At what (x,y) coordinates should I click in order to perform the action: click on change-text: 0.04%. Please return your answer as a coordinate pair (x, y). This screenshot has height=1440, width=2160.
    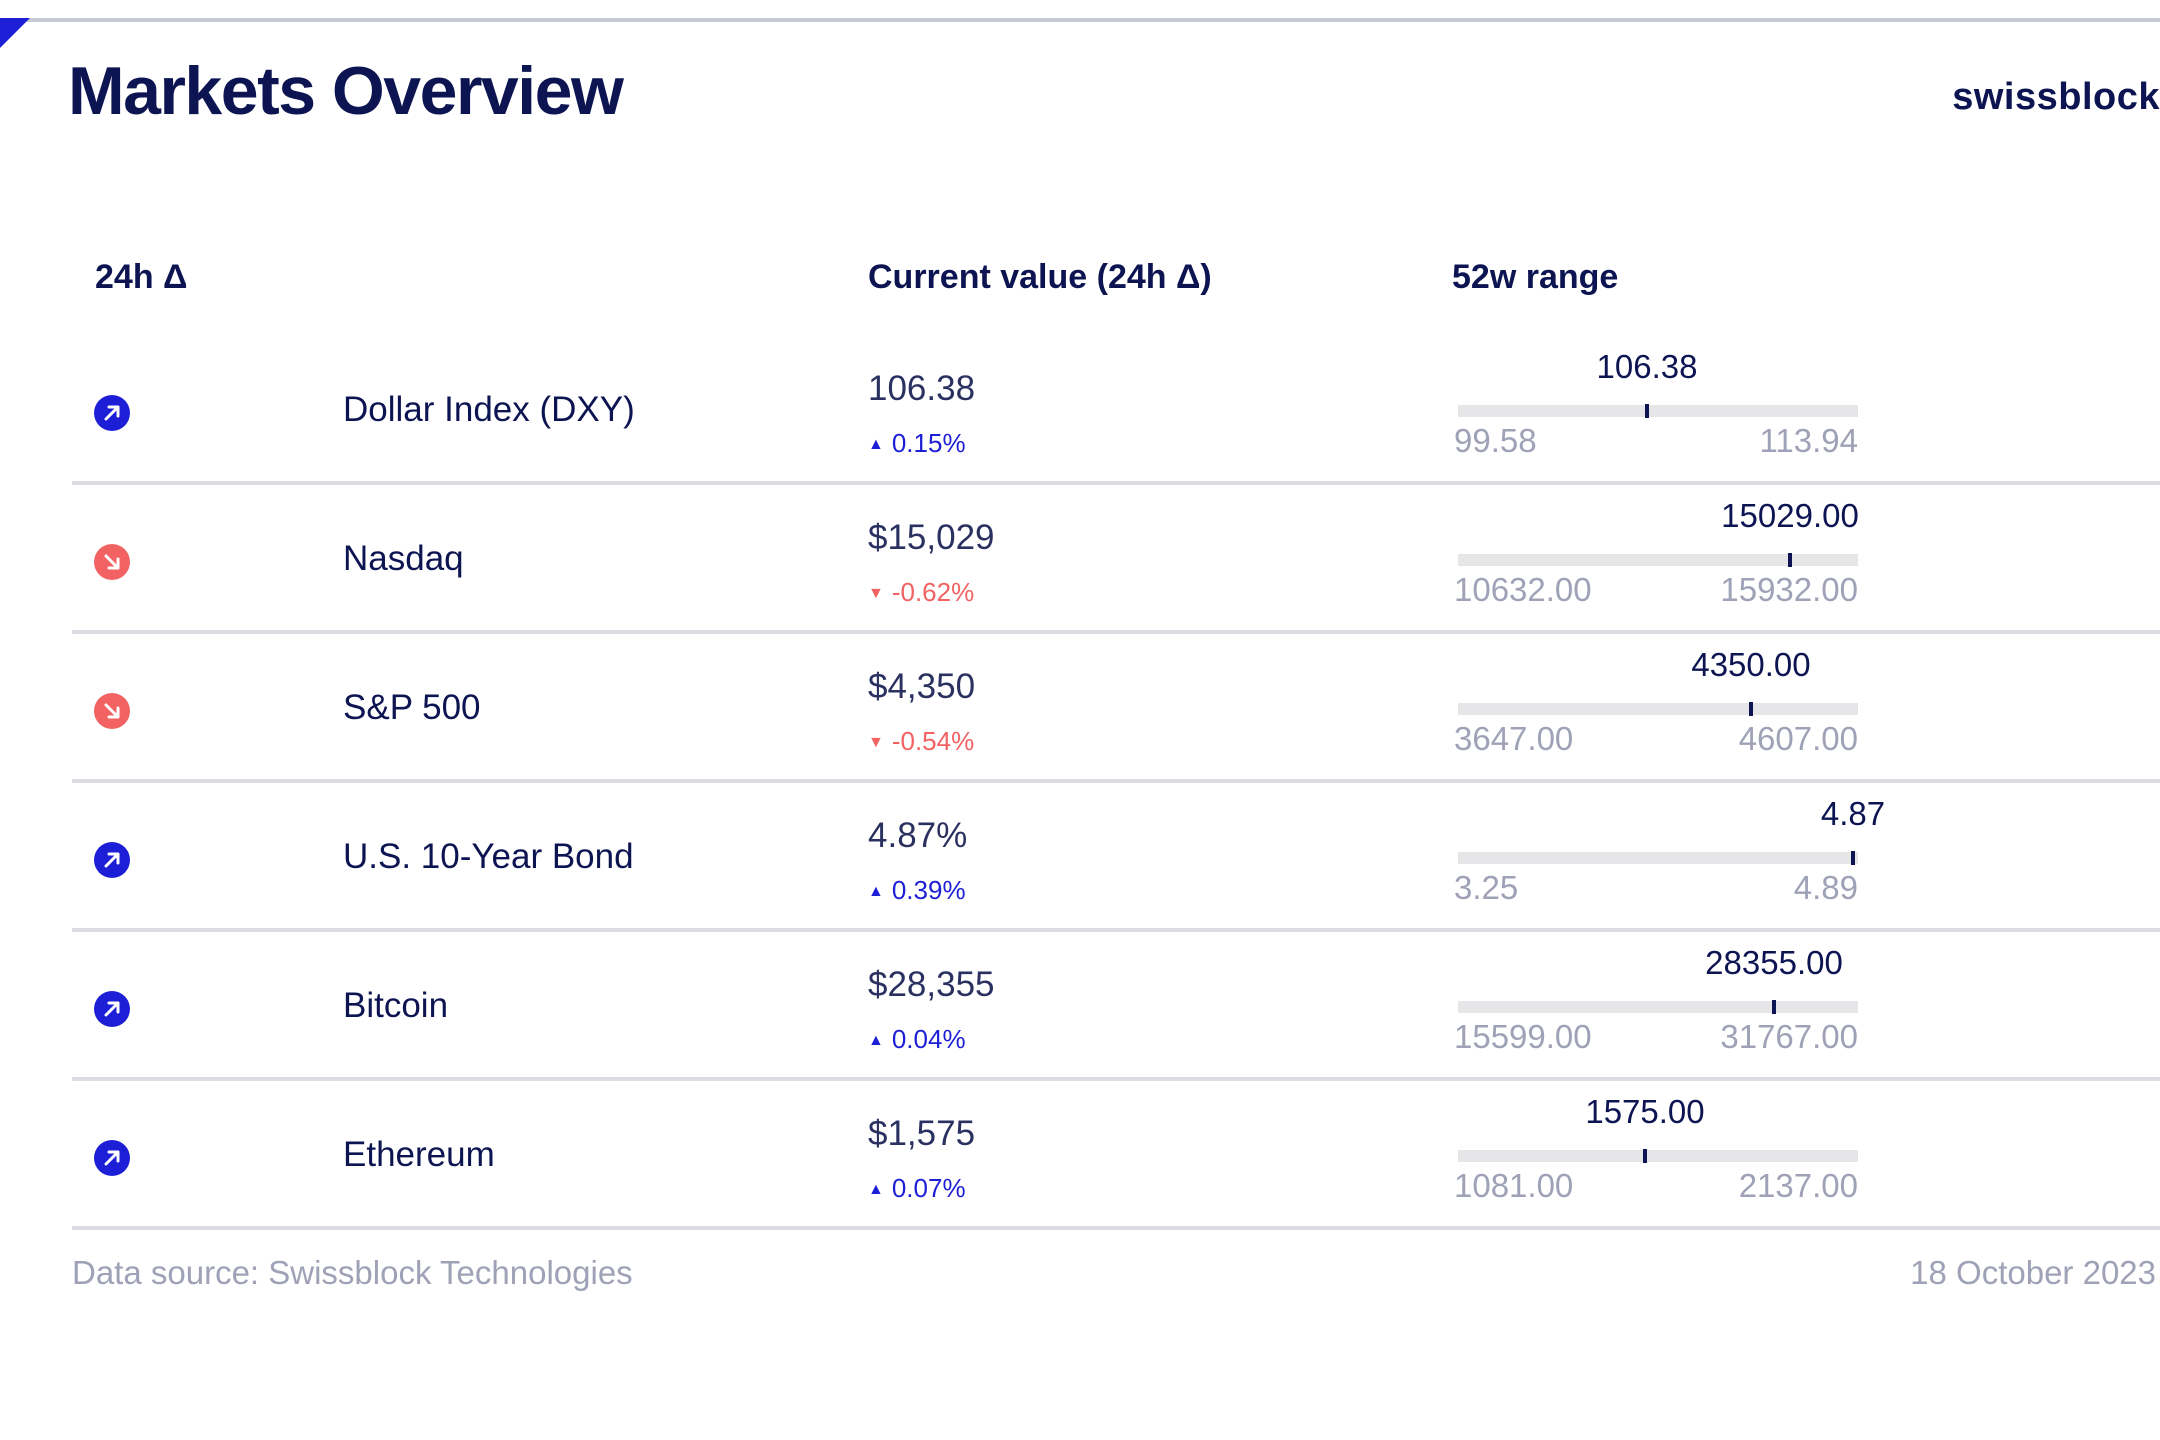
    Looking at the image, I should click on (928, 1039).